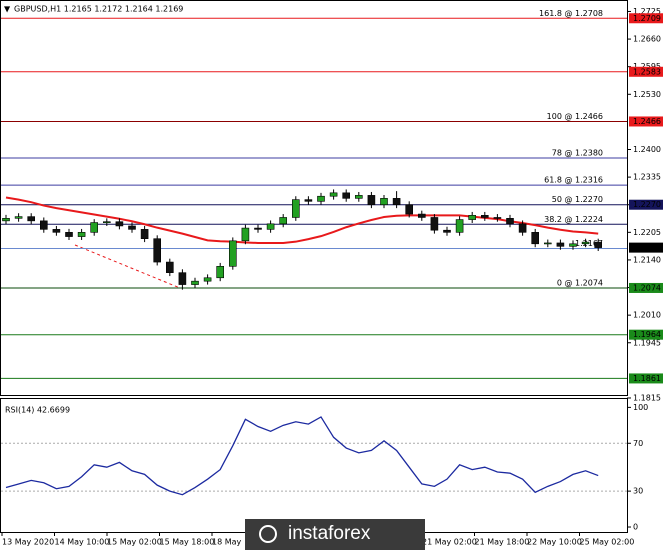 Image resolution: width=665 pixels, height=550 pixels. What do you see at coordinates (635, 527) in the screenshot?
I see `rsi-tick-label: 0` at bounding box center [635, 527].